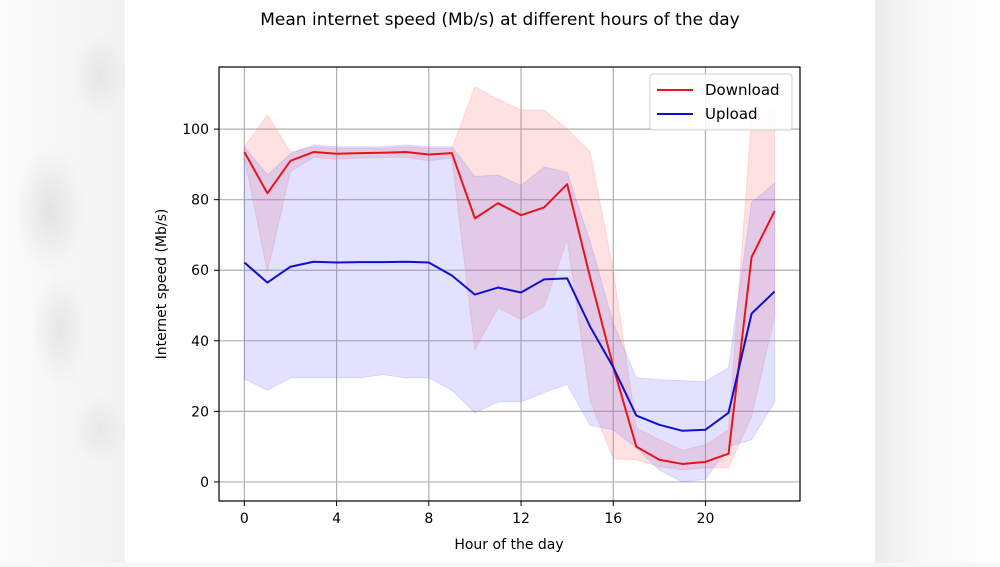  I want to click on x-tick-label: 4, so click(336, 519).